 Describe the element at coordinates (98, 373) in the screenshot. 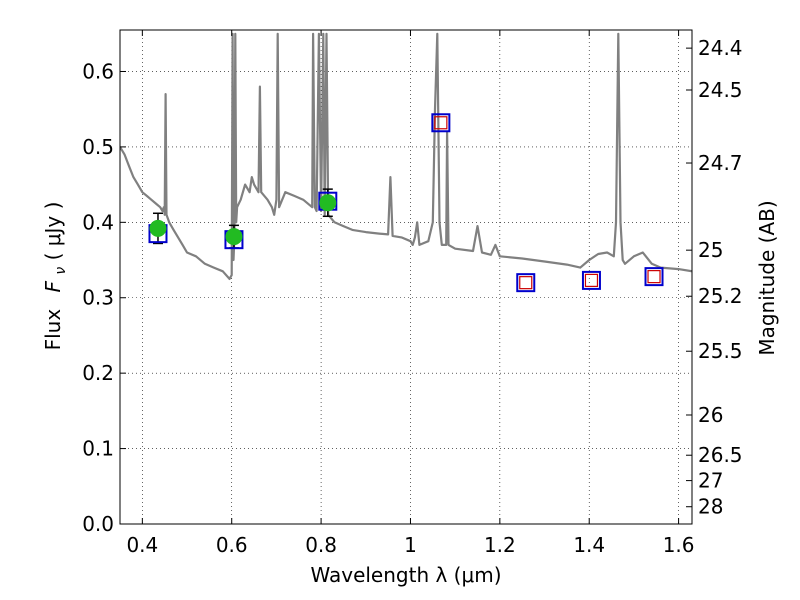

I see `y-tick-label: 0.2` at that location.